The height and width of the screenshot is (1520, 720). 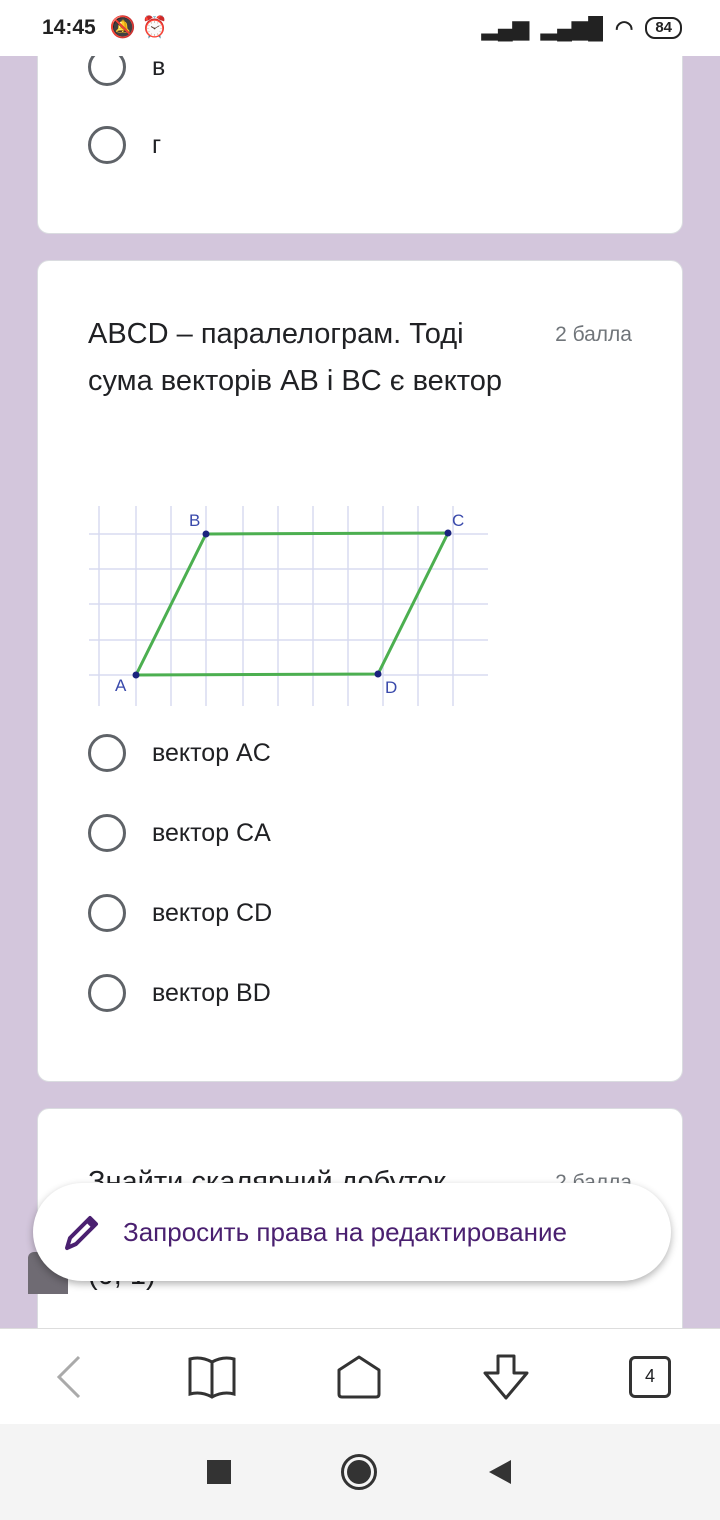 I want to click on clock: 14:45, so click(x=69, y=27).